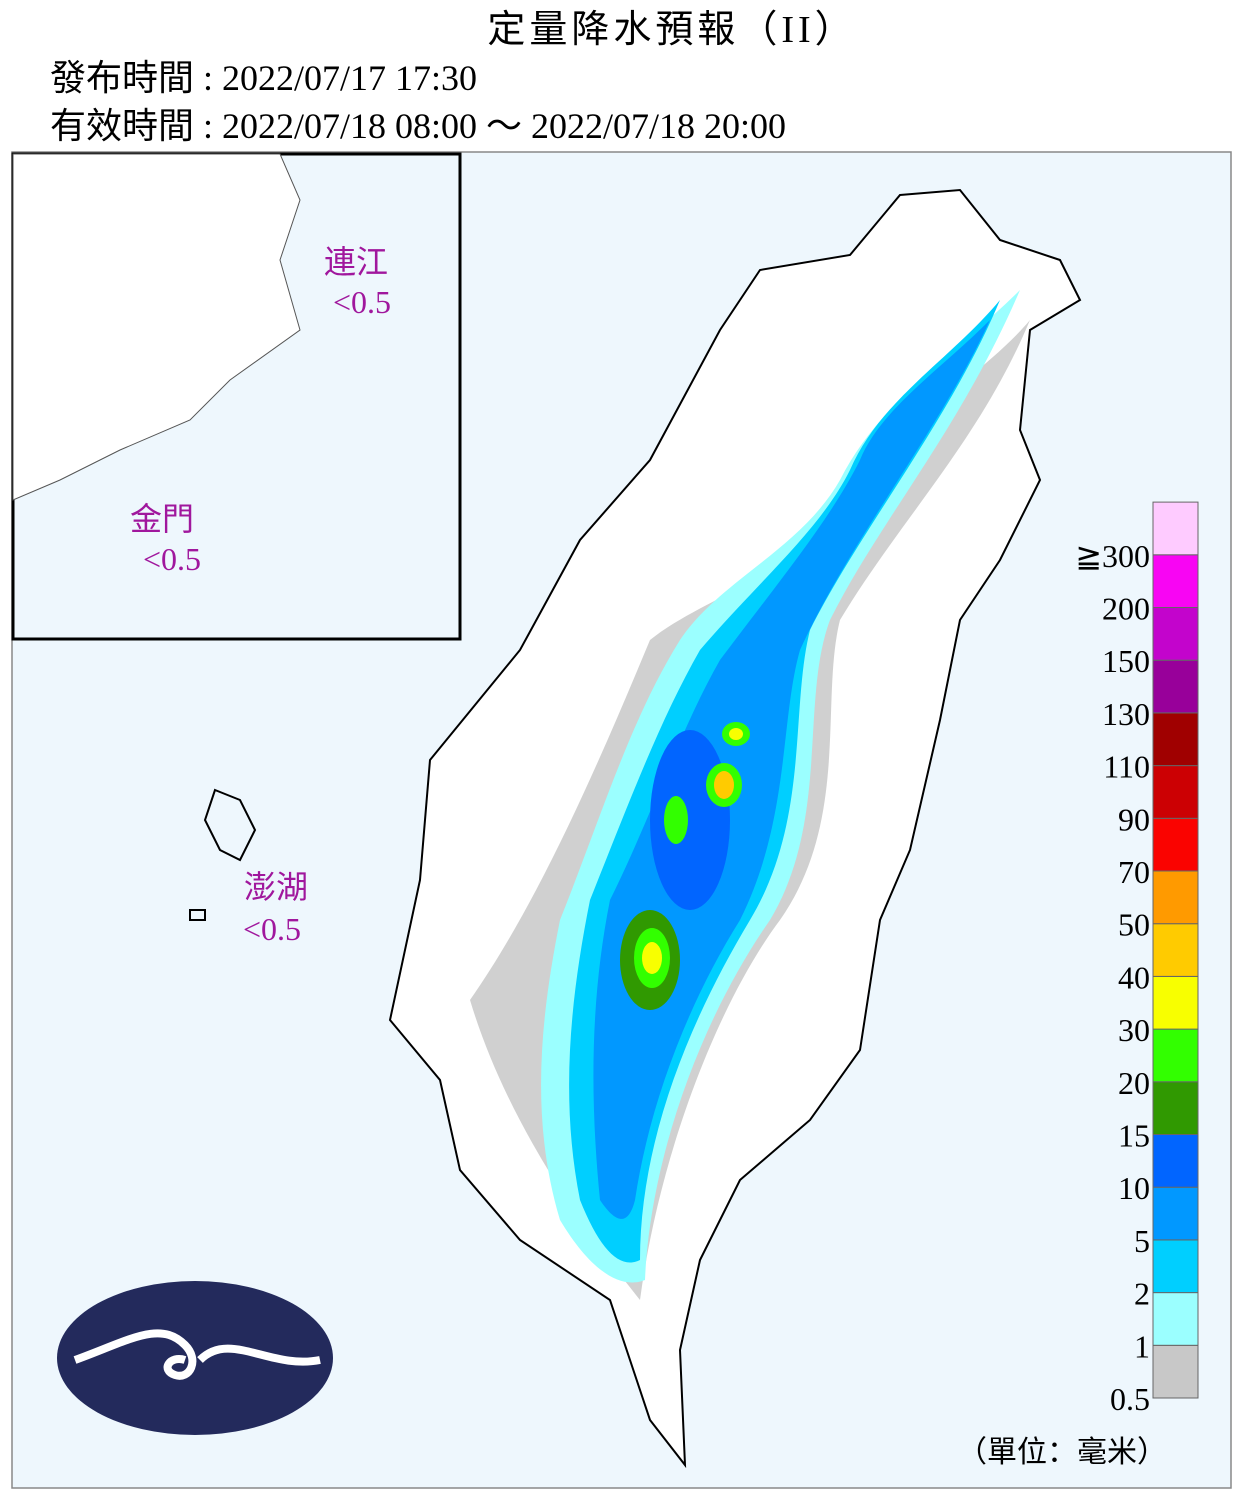  What do you see at coordinates (1134, 1030) in the screenshot?
I see `legend-label: 30` at bounding box center [1134, 1030].